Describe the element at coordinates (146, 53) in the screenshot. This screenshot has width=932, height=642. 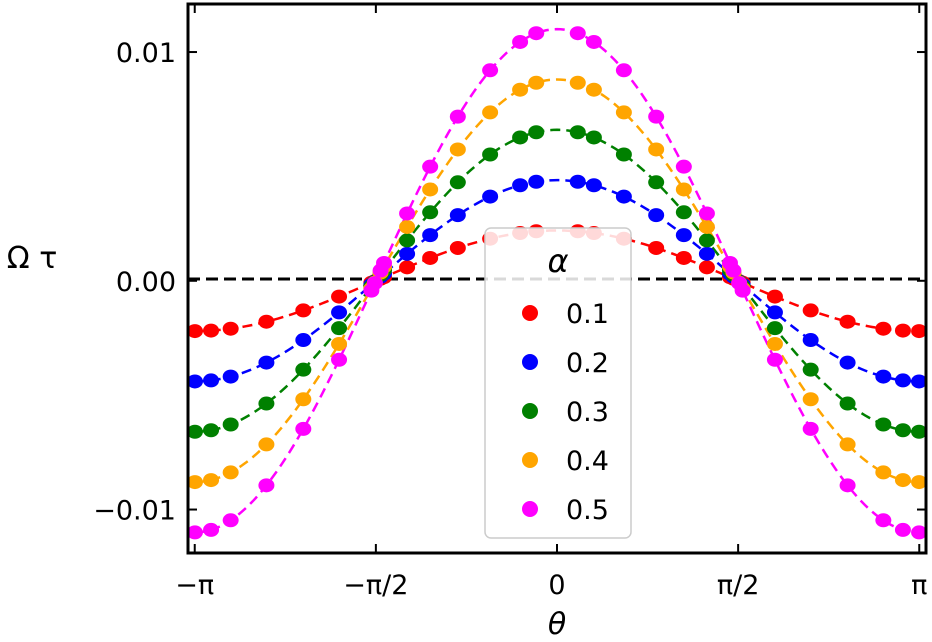
I see `y-tick-label: 0.01` at that location.